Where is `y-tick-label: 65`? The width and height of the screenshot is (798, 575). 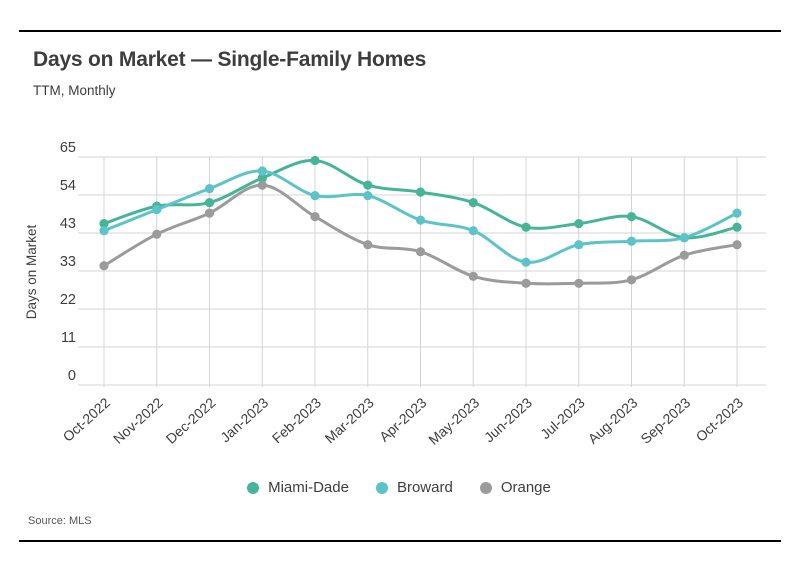
y-tick-label: 65 is located at coordinates (68, 148).